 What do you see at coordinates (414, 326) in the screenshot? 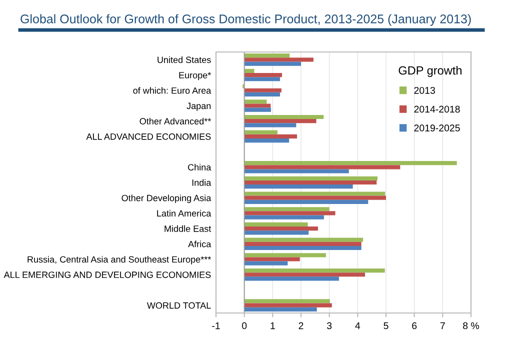
I see `x-tick-label: 6` at bounding box center [414, 326].